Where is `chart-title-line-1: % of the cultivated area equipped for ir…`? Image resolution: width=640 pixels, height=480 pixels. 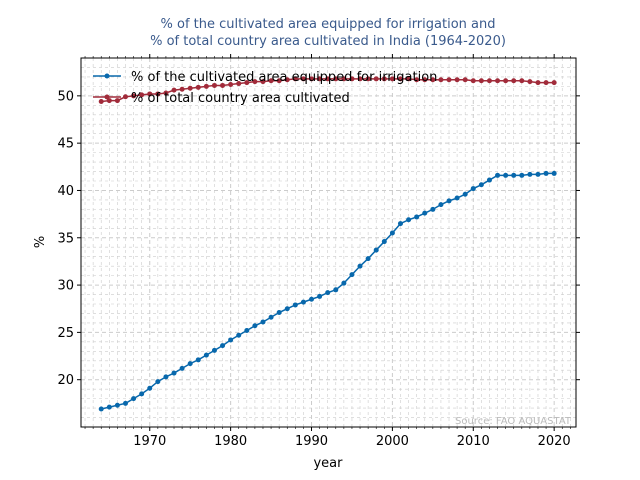 chart-title-line-1: % of the cultivated area equipped for ir… is located at coordinates (328, 24).